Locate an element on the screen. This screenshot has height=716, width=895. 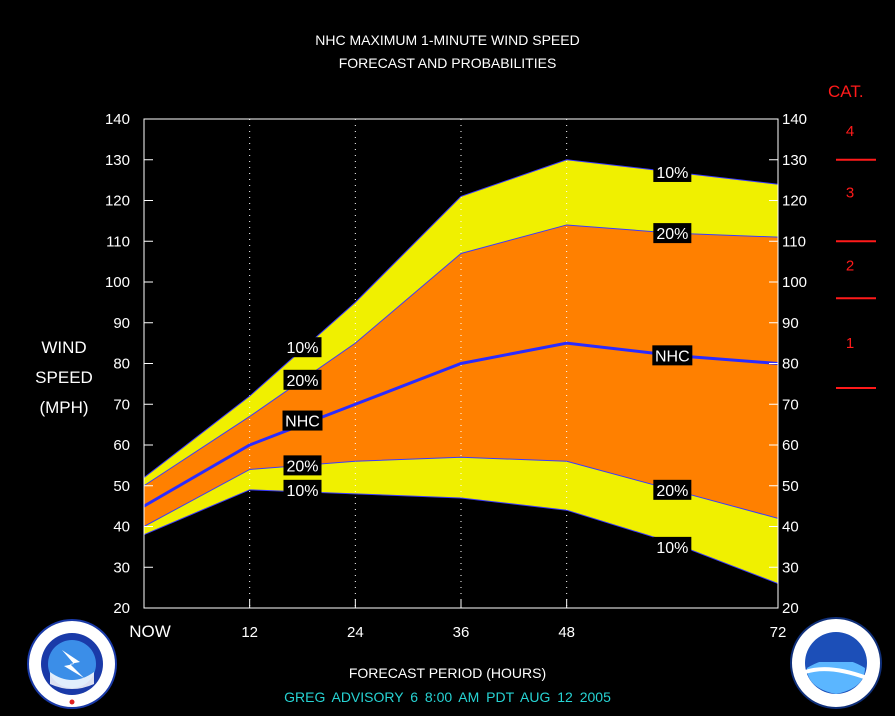
advisory-line: GREG ADVISORY 6 8:00 AM PDT AUG 12 2005 is located at coordinates (447, 697).